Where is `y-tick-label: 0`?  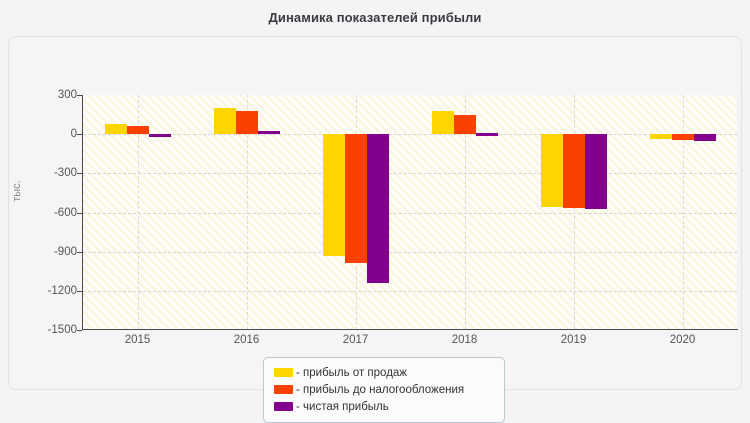
y-tick-label: 0 is located at coordinates (73, 134).